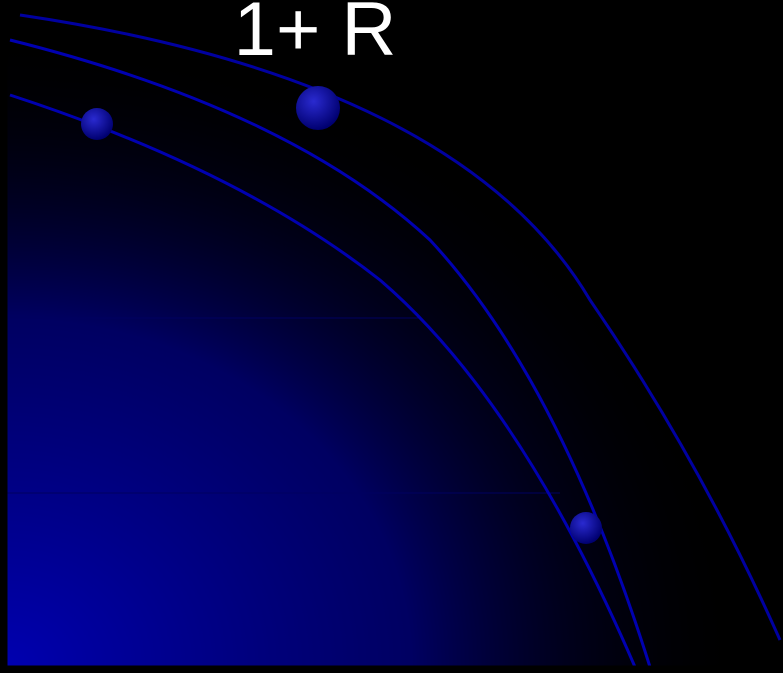 The height and width of the screenshot is (673, 783). Describe the element at coordinates (315, 36) in the screenshot. I see `title: 1+ R` at that location.